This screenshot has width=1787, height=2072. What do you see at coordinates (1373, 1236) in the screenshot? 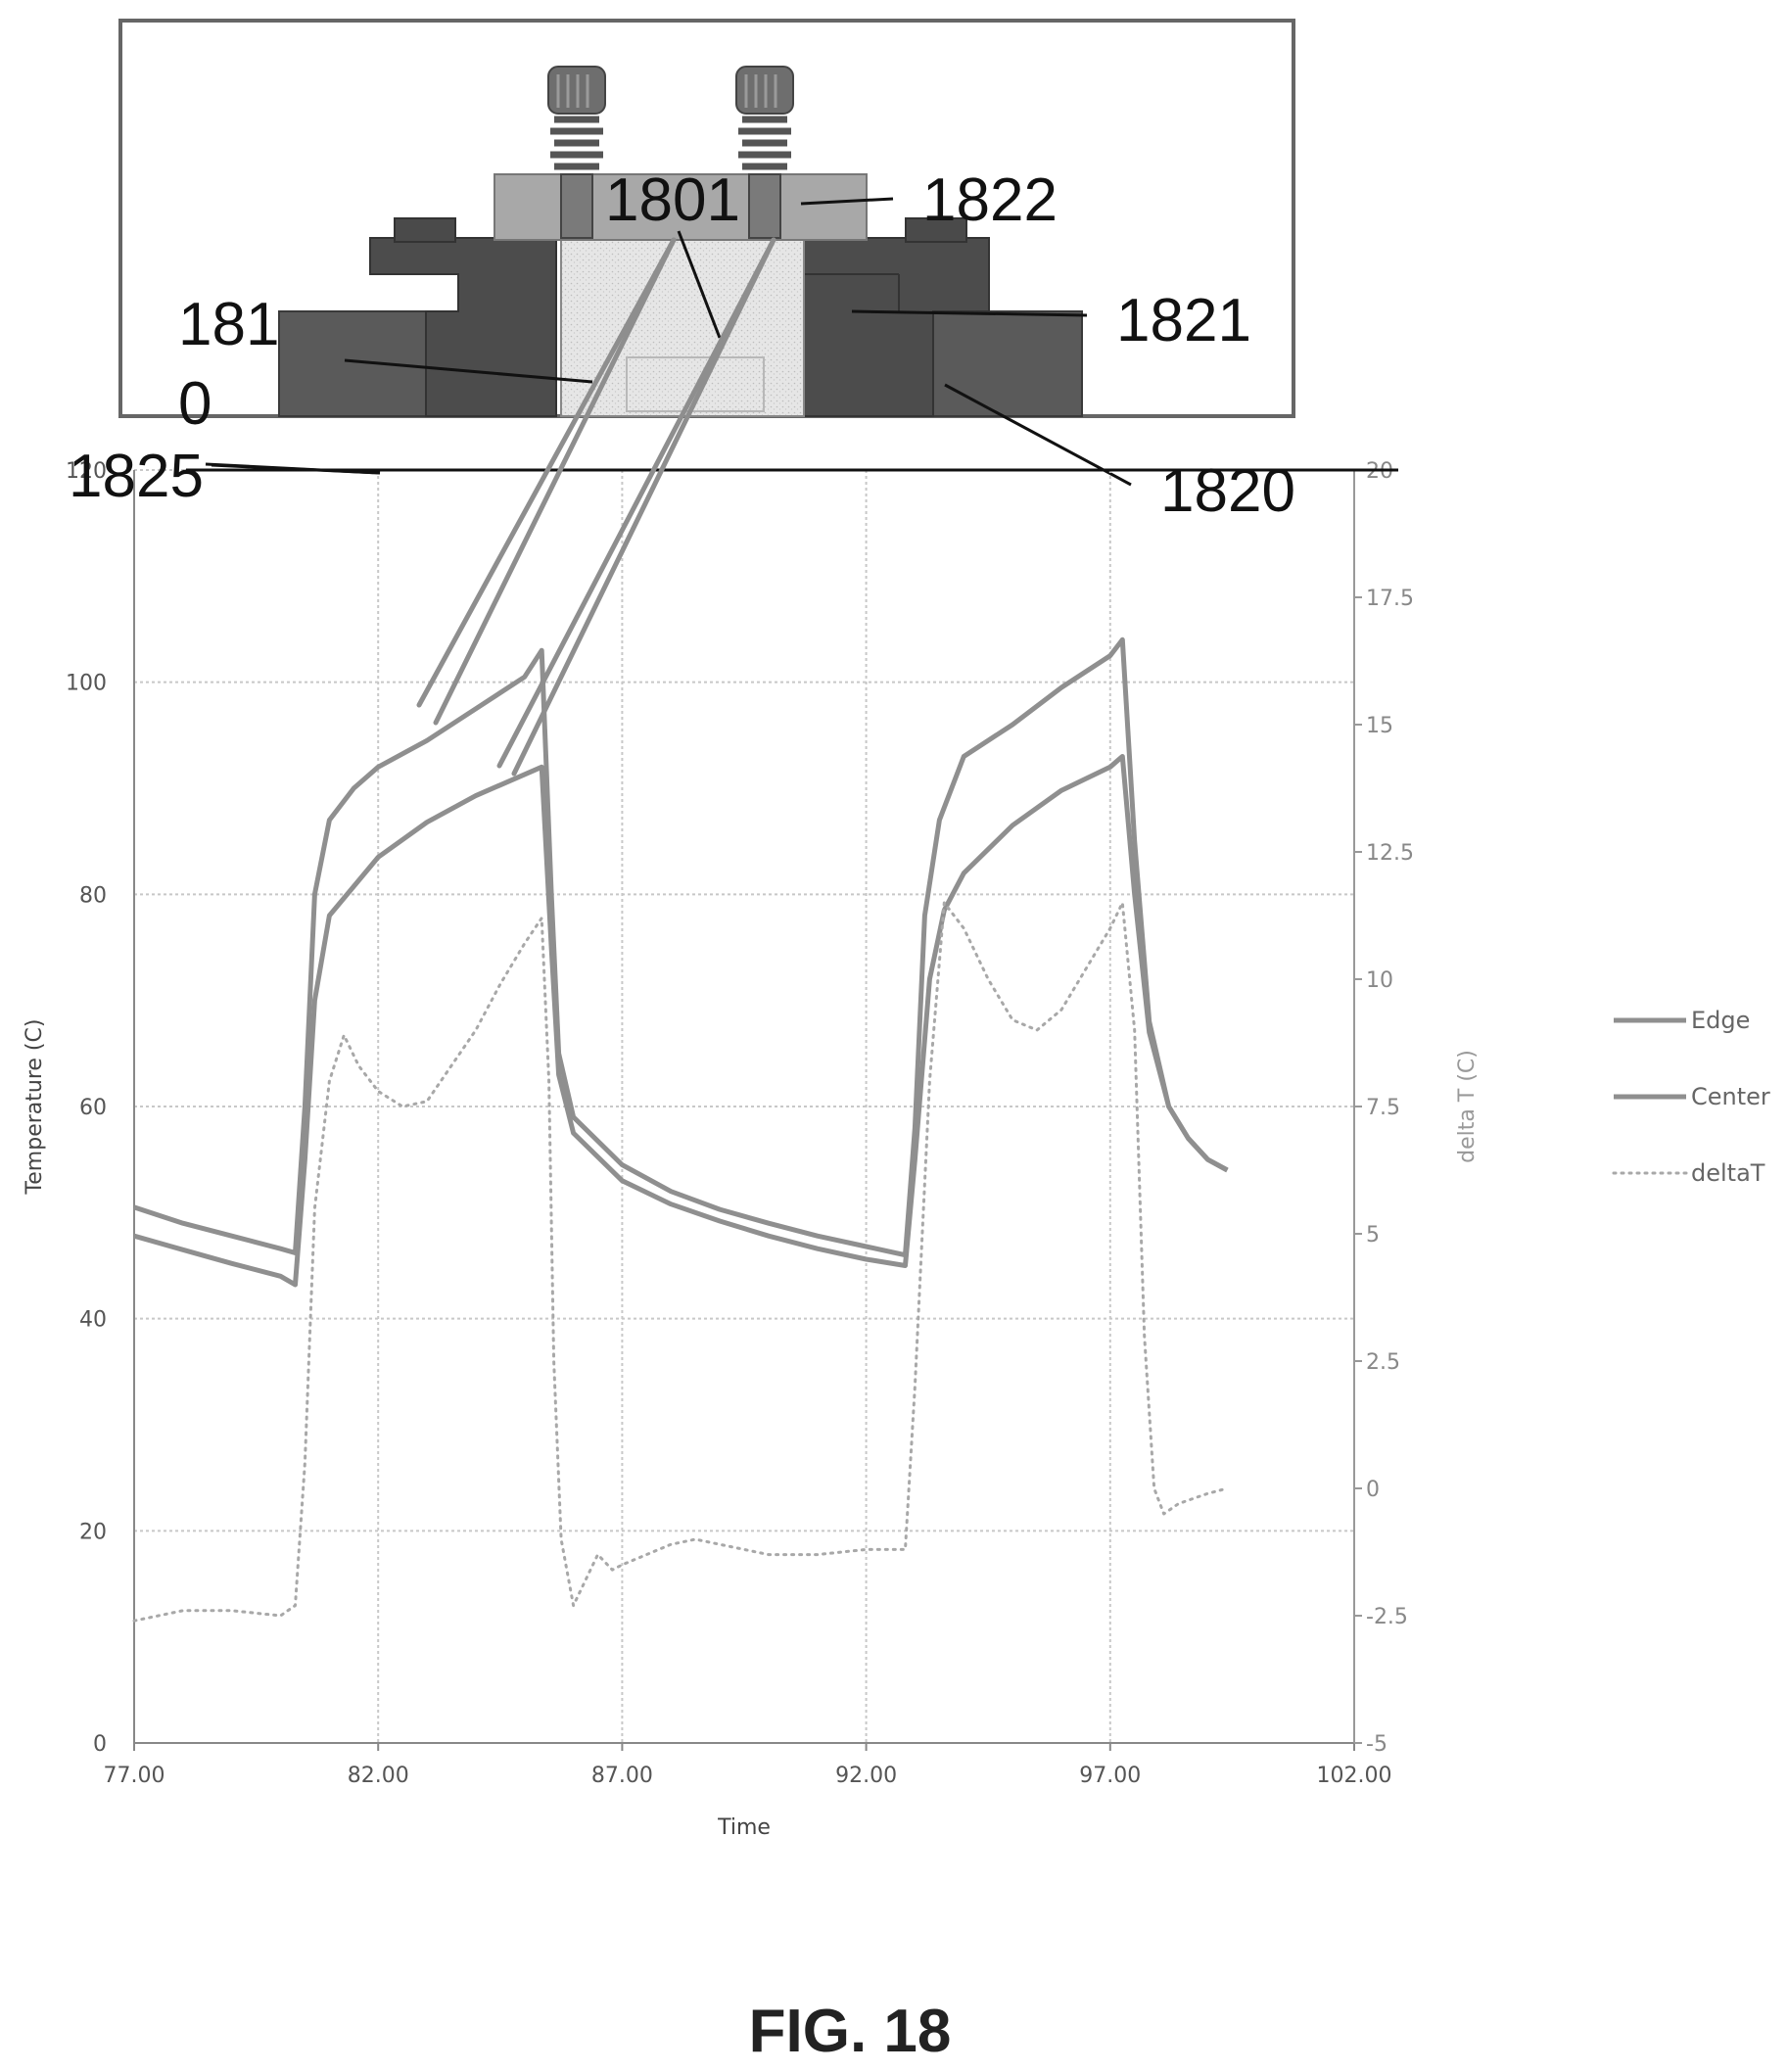
I see `y2-tick-label: 5` at bounding box center [1373, 1236].